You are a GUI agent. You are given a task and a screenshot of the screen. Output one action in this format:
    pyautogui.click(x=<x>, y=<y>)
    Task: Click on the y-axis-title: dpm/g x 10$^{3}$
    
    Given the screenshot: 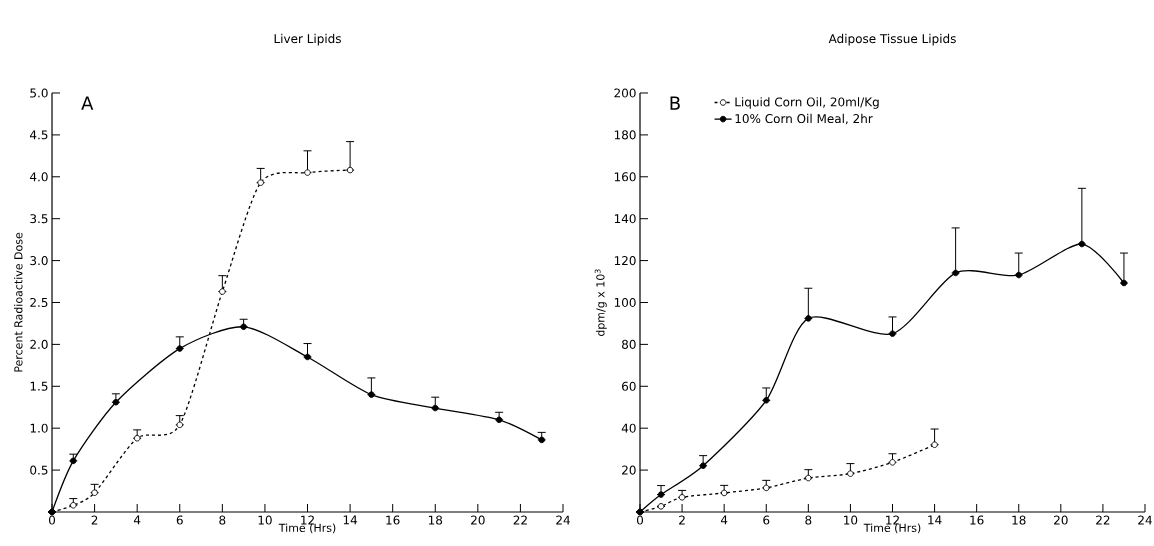 What is the action you would take?
    pyautogui.click(x=600, y=303)
    